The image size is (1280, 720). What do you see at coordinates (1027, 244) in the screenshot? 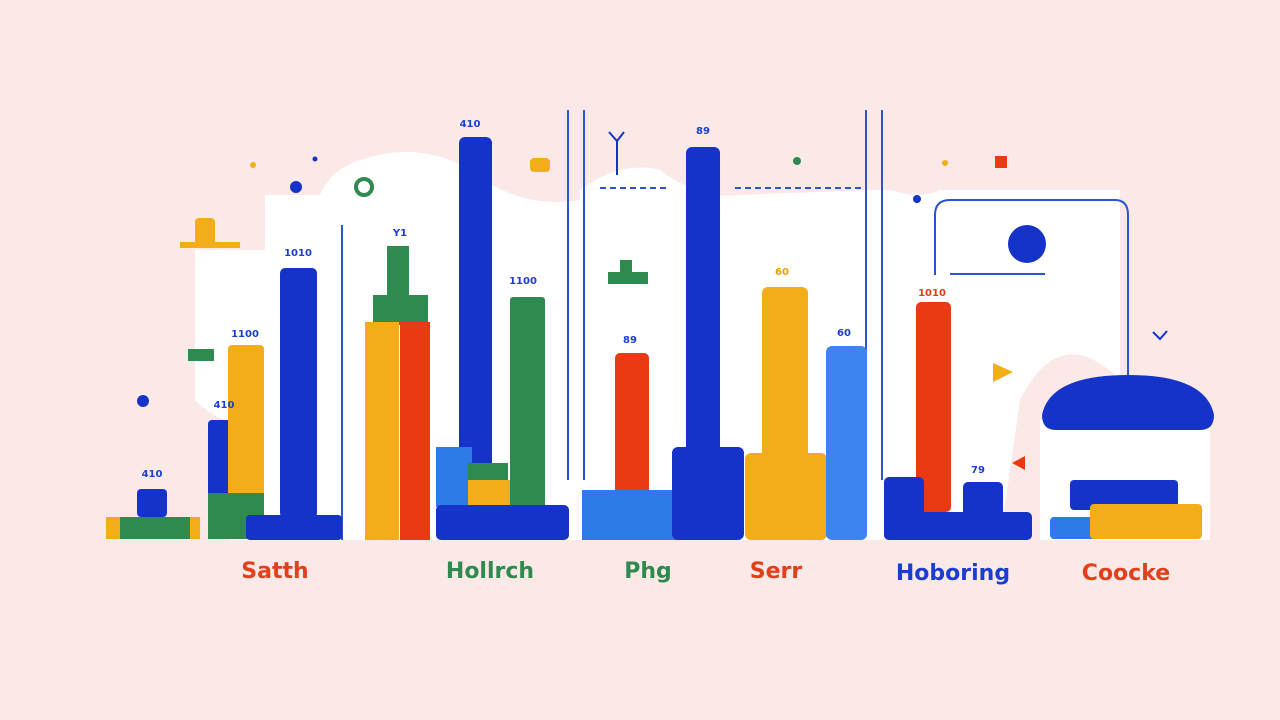
I see `dot` at bounding box center [1027, 244].